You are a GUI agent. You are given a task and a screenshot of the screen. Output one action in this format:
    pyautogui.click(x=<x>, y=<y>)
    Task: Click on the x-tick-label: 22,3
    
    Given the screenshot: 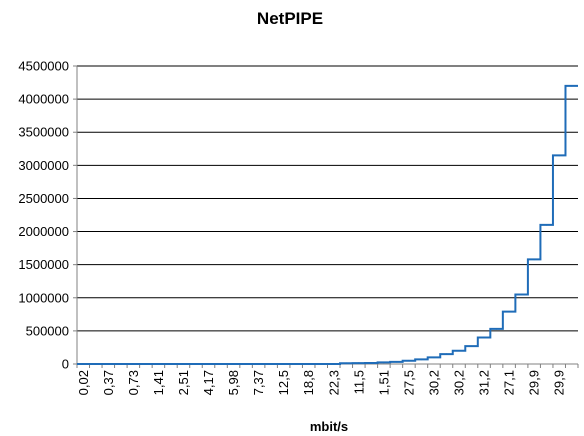 What is the action you would take?
    pyautogui.click(x=333, y=382)
    